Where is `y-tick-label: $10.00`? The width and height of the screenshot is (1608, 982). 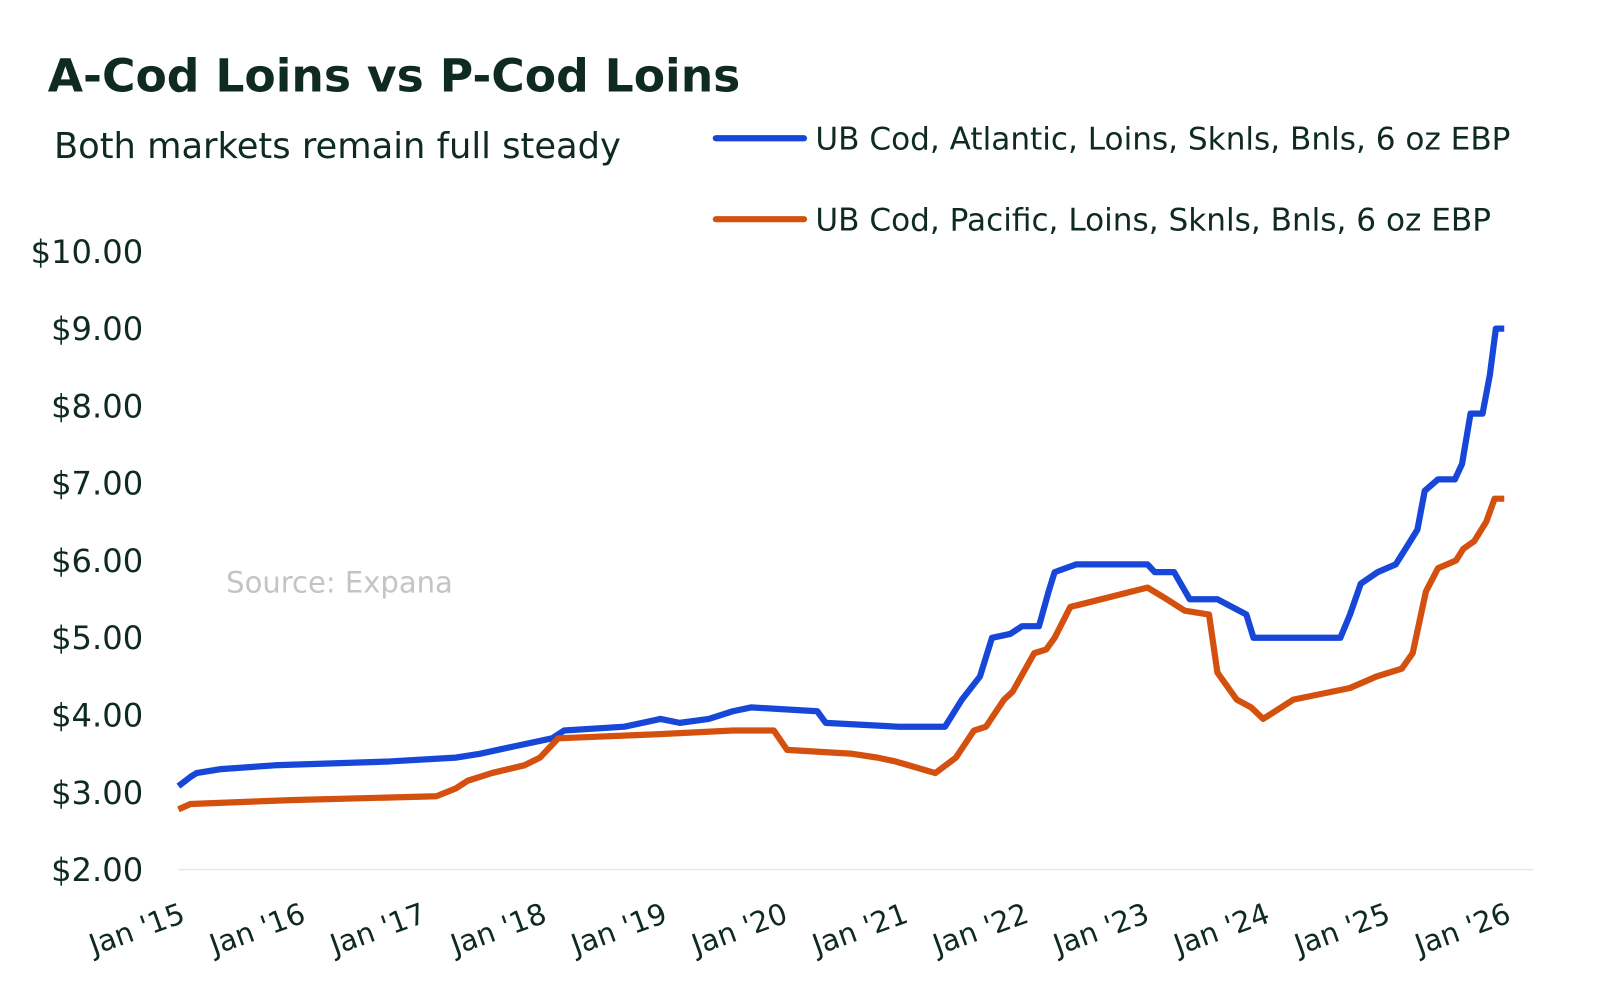
y-tick-label: $10.00 is located at coordinates (87, 252).